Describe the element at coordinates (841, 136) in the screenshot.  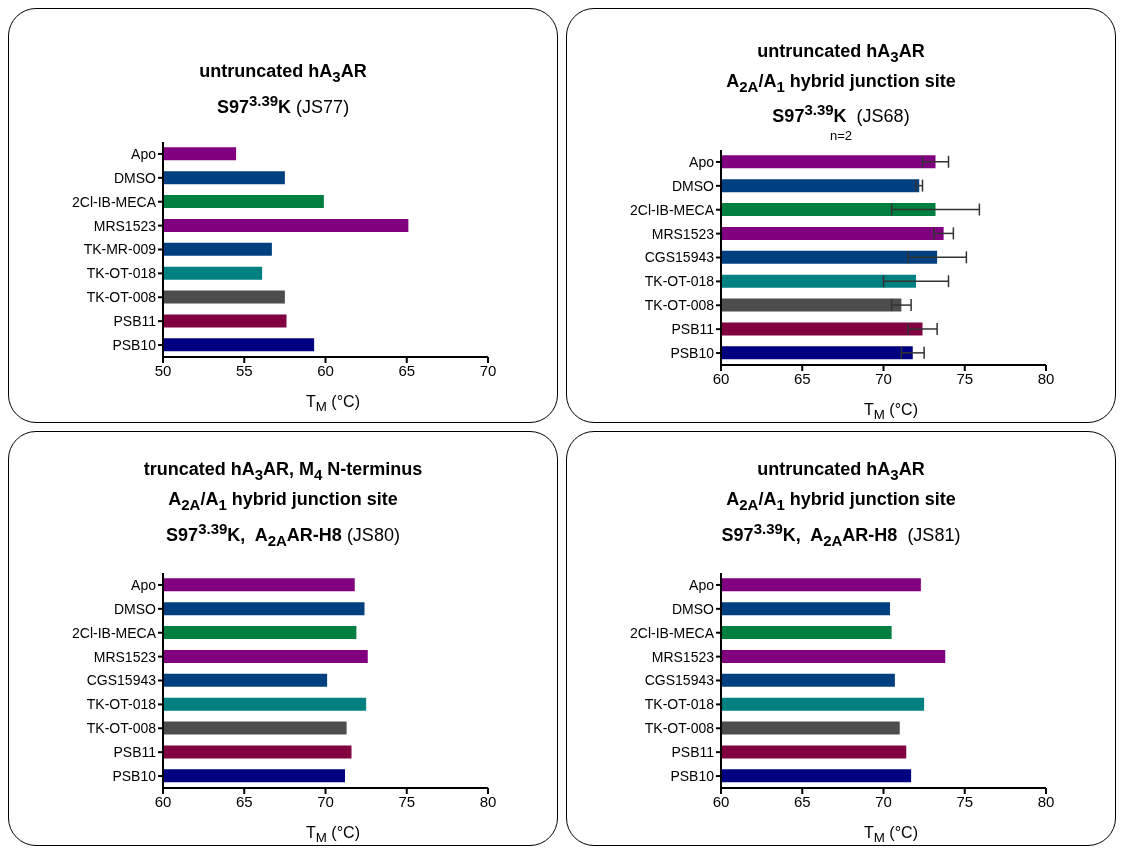
I see `chart-subtitle: n=2` at that location.